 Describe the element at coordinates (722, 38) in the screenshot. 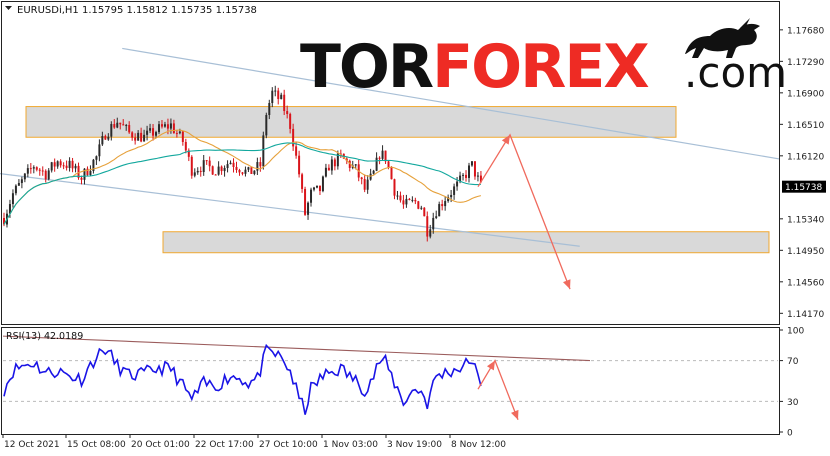

I see `bull-icon` at that location.